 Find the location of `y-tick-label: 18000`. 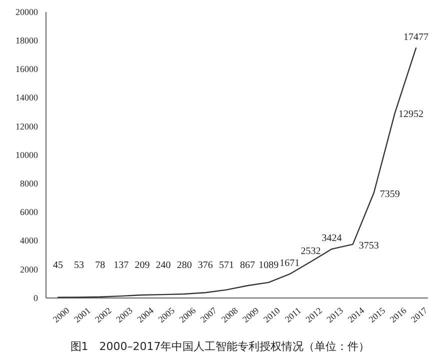

y-tick-label: 18000 is located at coordinates (27, 40).